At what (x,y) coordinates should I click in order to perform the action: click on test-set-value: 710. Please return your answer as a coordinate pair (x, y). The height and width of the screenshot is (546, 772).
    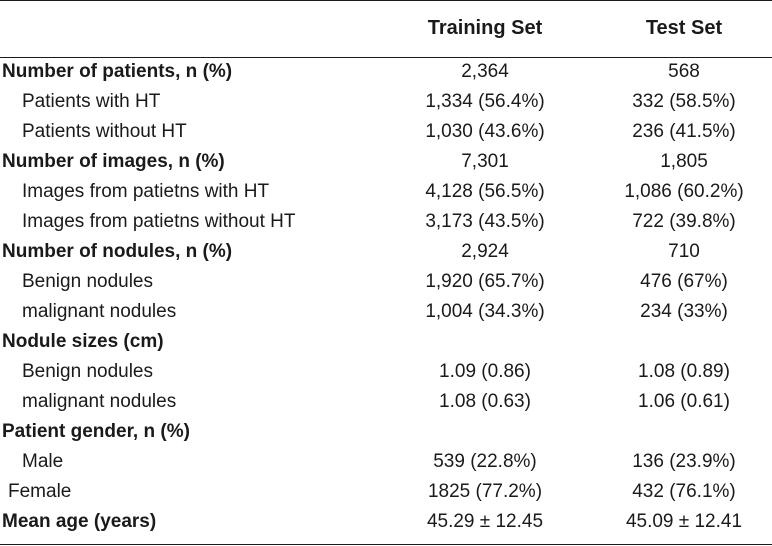
    Looking at the image, I should click on (684, 251).